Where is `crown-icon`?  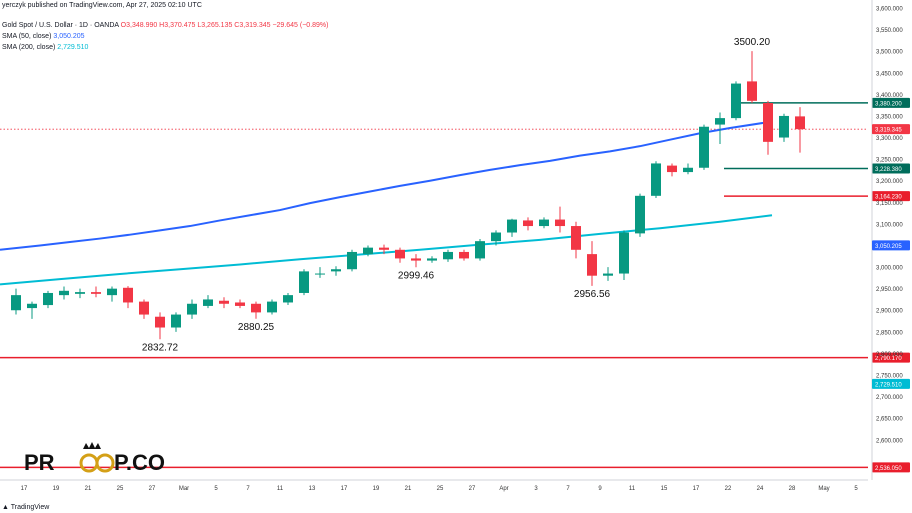 crown-icon is located at coordinates (92, 445).